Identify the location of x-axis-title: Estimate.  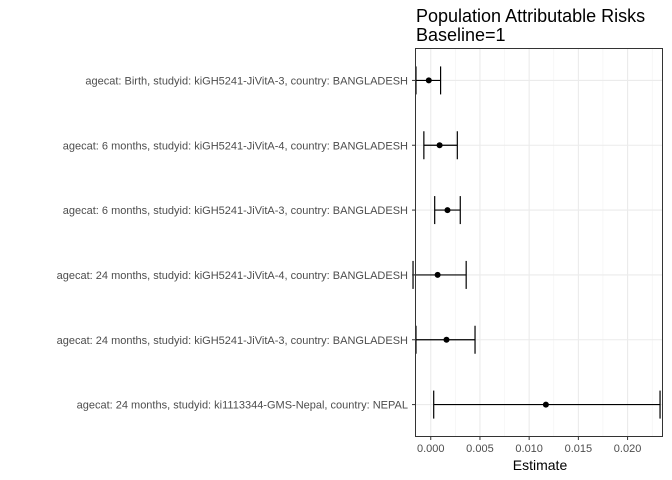
(540, 465).